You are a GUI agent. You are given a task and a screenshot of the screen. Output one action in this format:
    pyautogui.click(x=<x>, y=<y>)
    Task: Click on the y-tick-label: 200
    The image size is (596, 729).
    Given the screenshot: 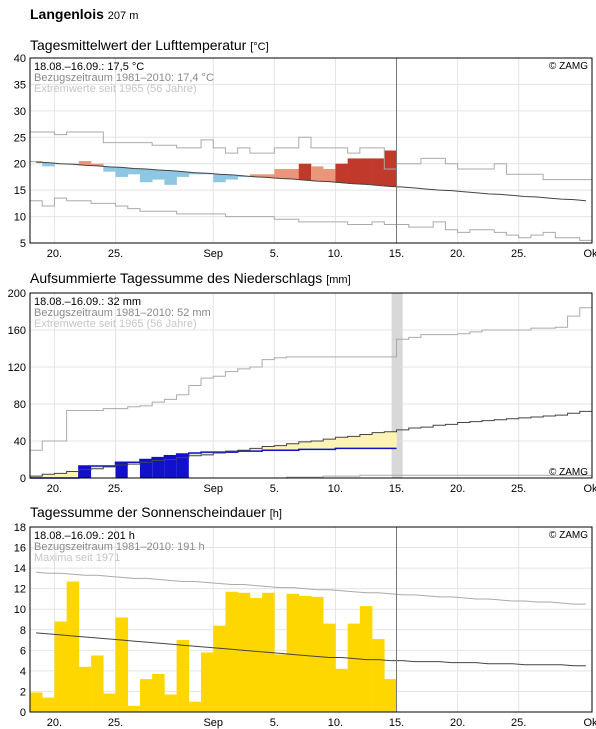 What is the action you would take?
    pyautogui.click(x=17, y=294)
    